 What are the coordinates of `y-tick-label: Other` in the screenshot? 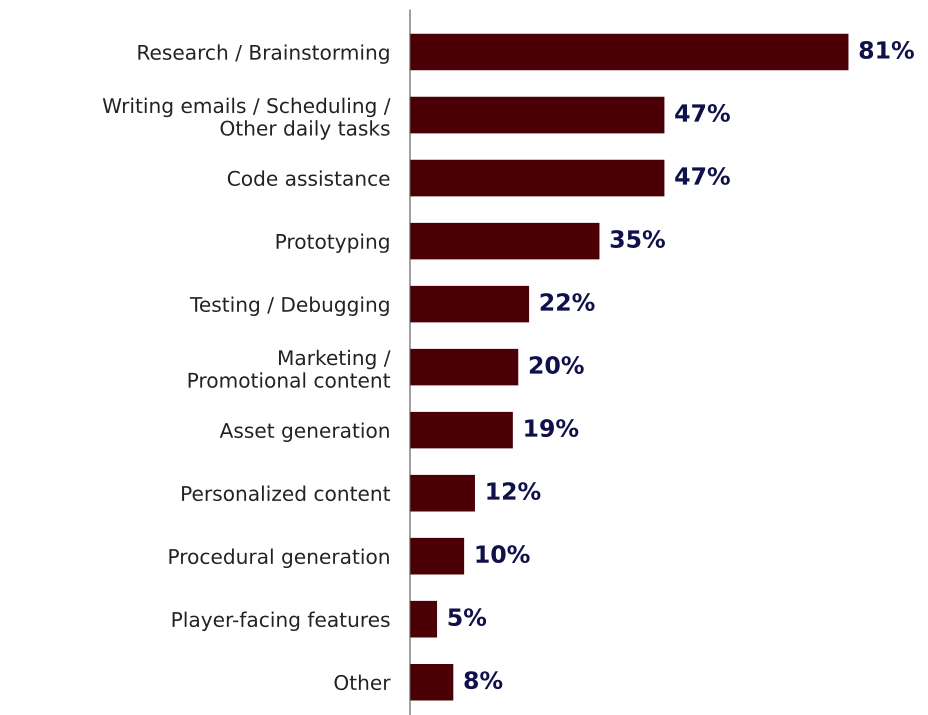 It's located at (362, 682).